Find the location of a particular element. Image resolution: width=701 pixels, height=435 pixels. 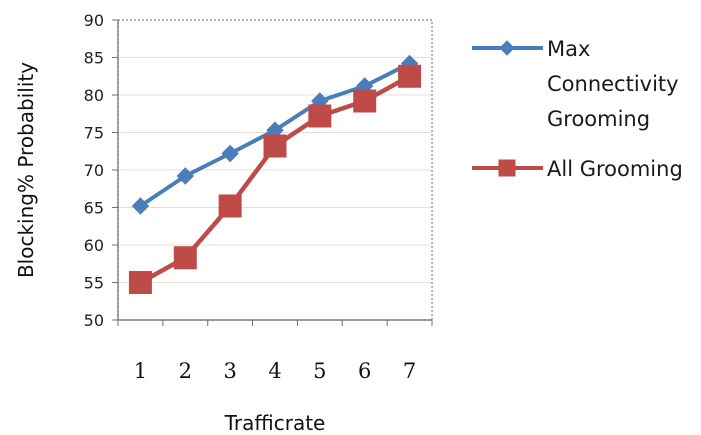

legend-label-1: Connectivity is located at coordinates (613, 84).